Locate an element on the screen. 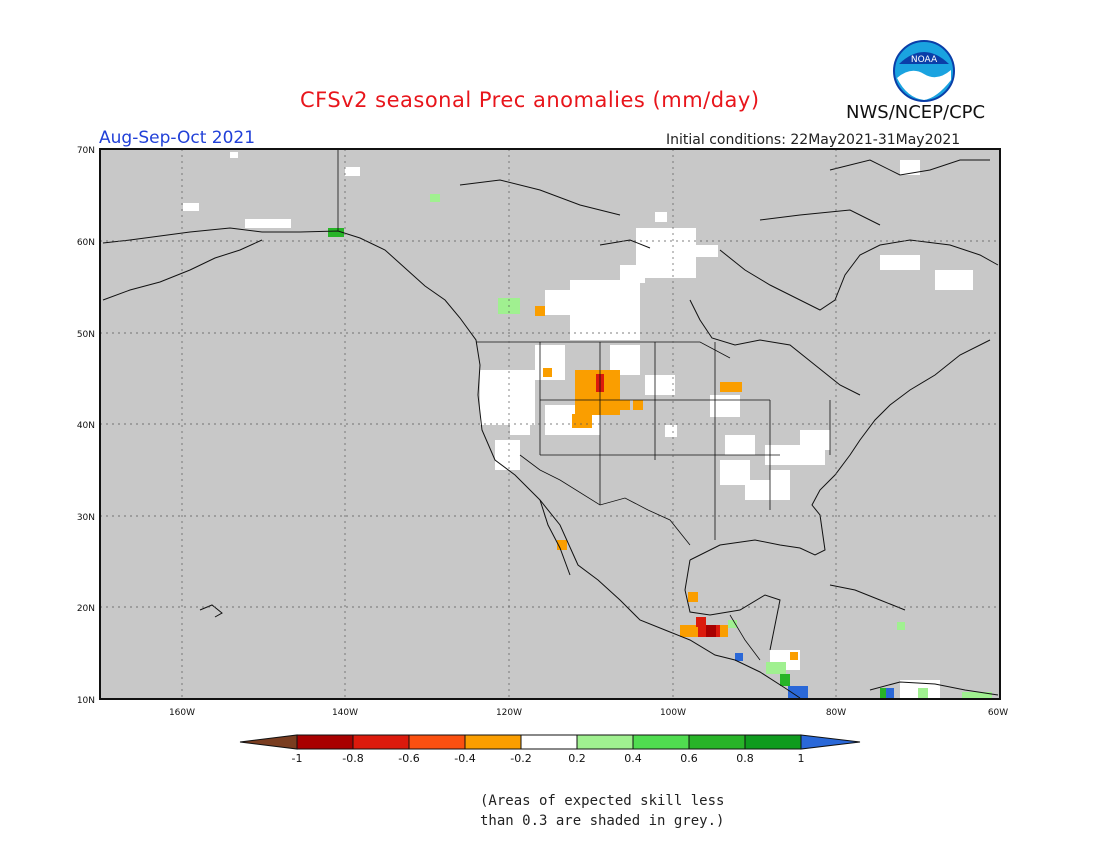  colorbar-label: 0.4 is located at coordinates (633, 758).